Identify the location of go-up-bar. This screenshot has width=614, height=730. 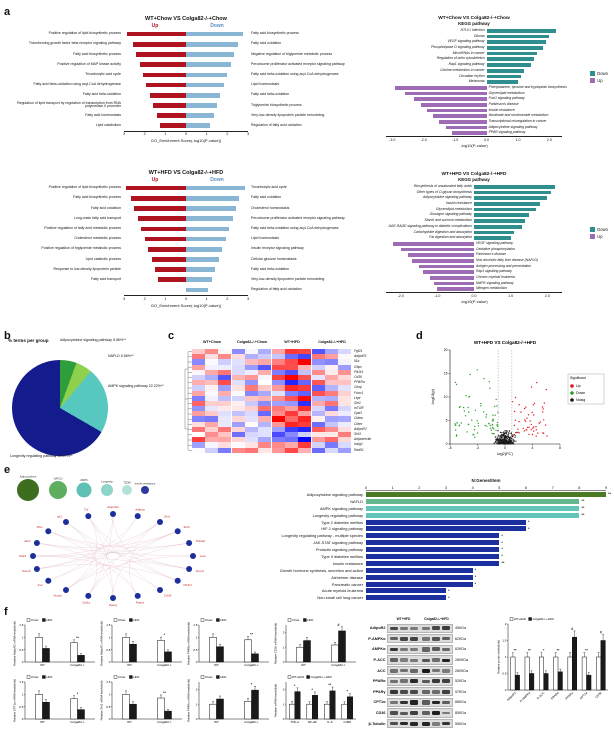
(166, 85).